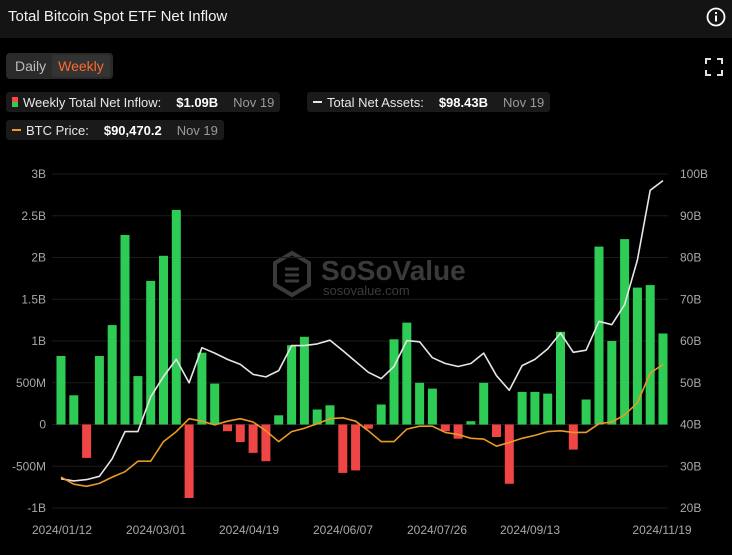 This screenshot has width=732, height=555. What do you see at coordinates (156, 530) in the screenshot?
I see `x-axis-tick-label: 2024/03/01` at bounding box center [156, 530].